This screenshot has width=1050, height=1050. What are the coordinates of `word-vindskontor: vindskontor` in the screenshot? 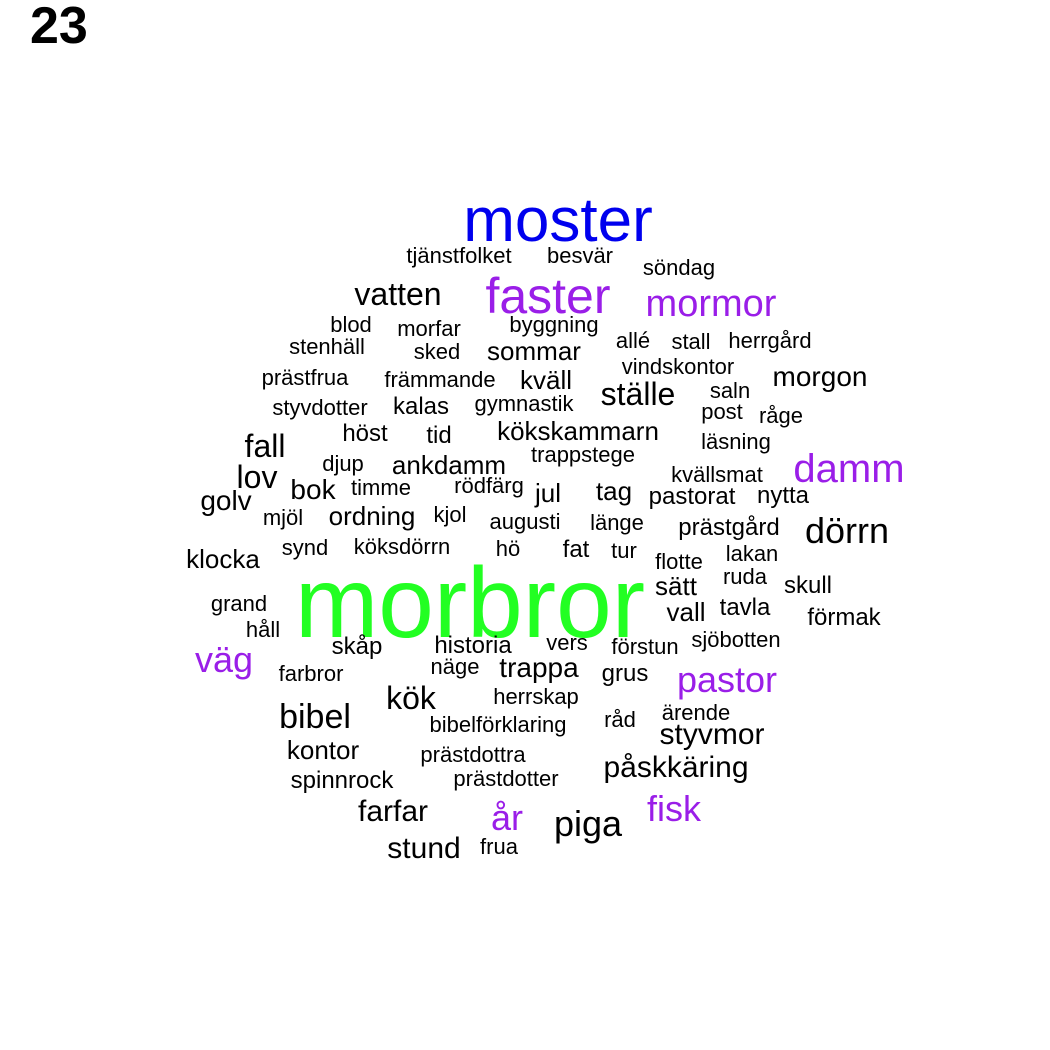 It's located at (678, 366).